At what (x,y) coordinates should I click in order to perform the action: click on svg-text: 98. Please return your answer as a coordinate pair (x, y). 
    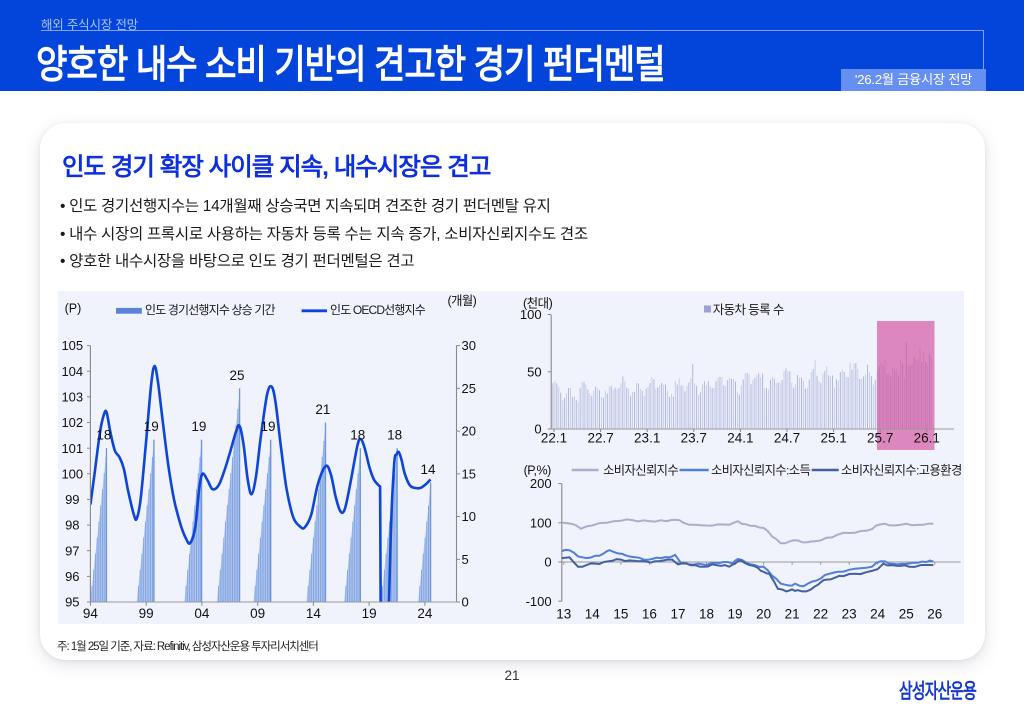
    Looking at the image, I should click on (72, 525).